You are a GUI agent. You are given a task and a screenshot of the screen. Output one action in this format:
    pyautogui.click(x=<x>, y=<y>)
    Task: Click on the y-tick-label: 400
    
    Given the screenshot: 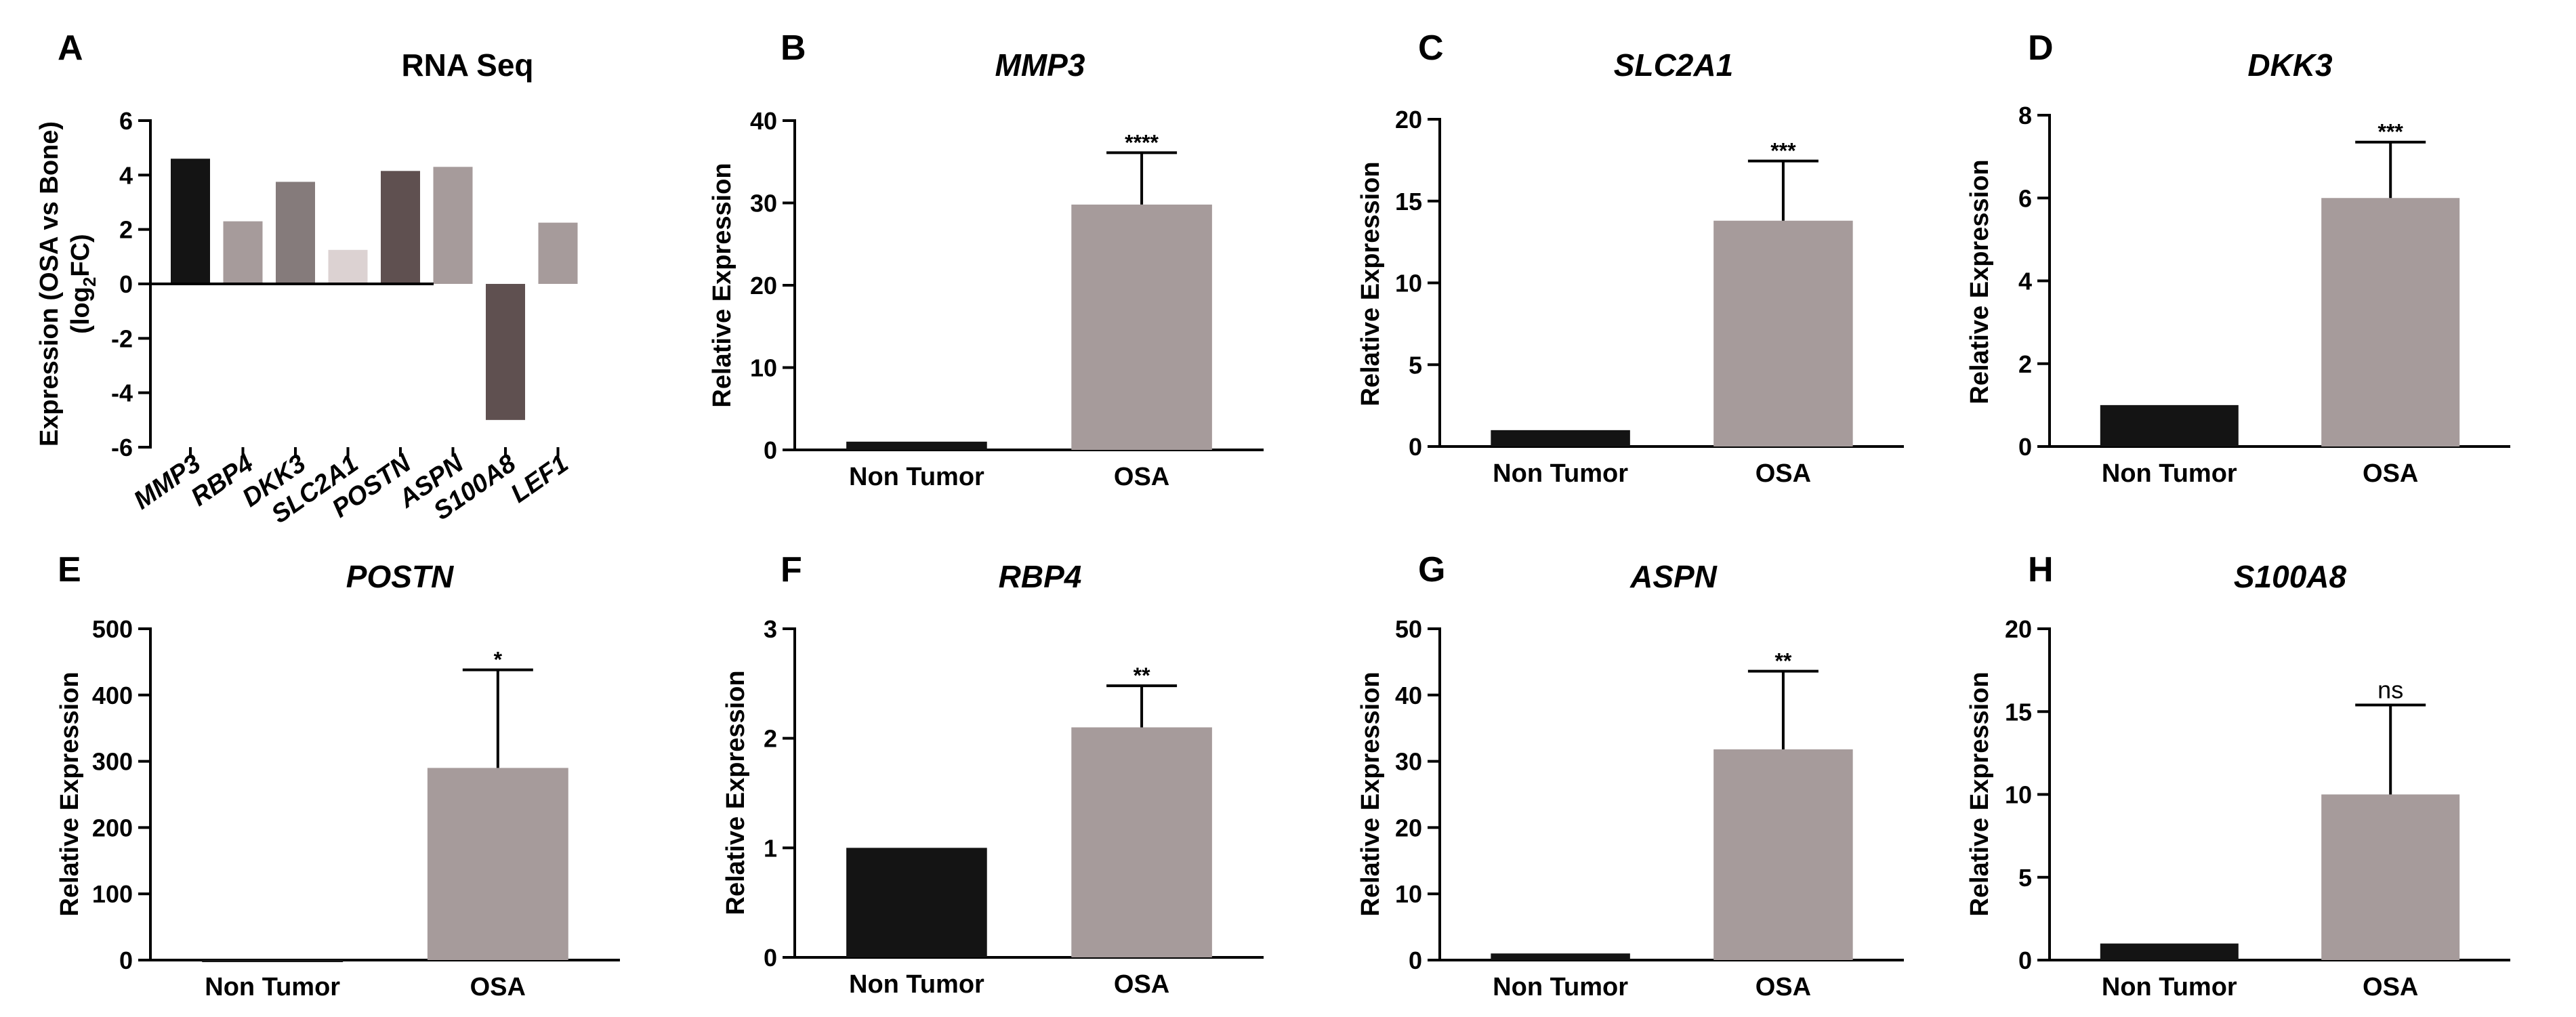 What is the action you would take?
    pyautogui.click(x=112, y=695)
    